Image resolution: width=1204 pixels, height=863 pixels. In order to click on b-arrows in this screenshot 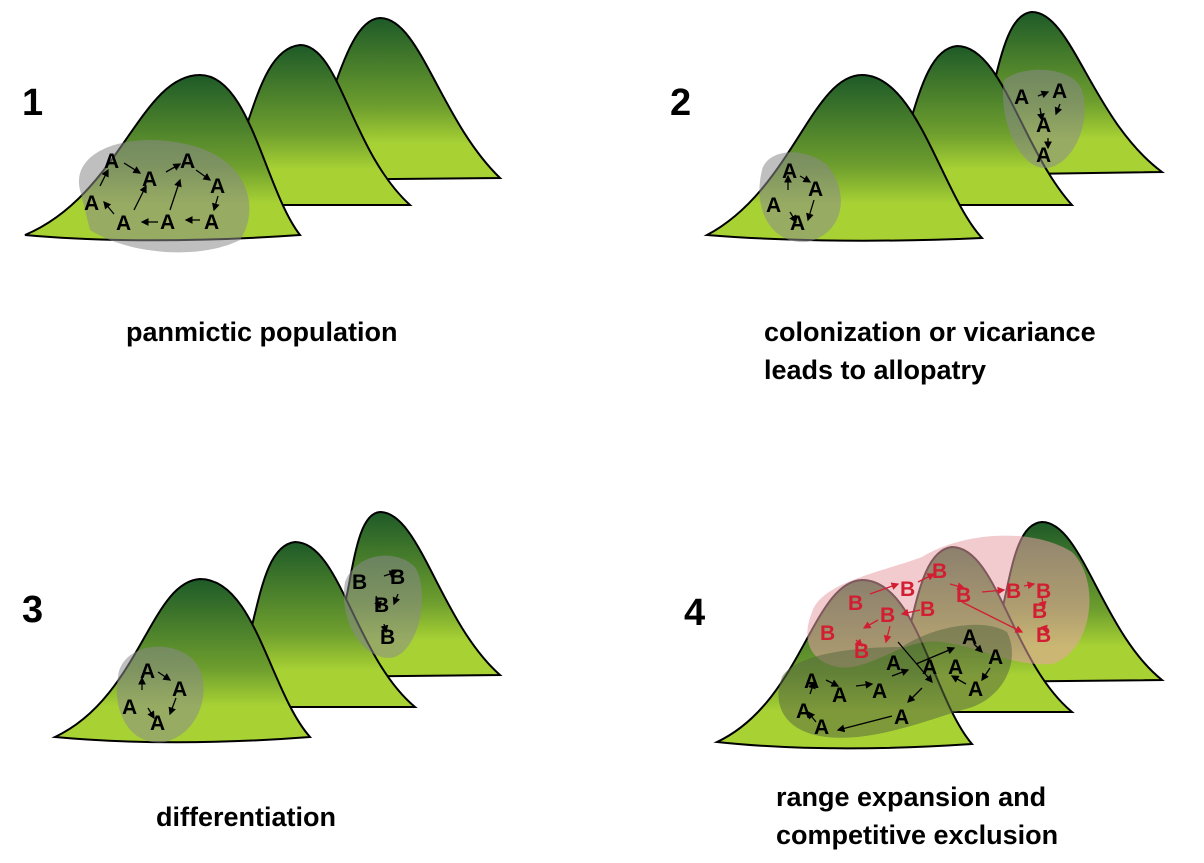, I will do `click(951, 610)`.